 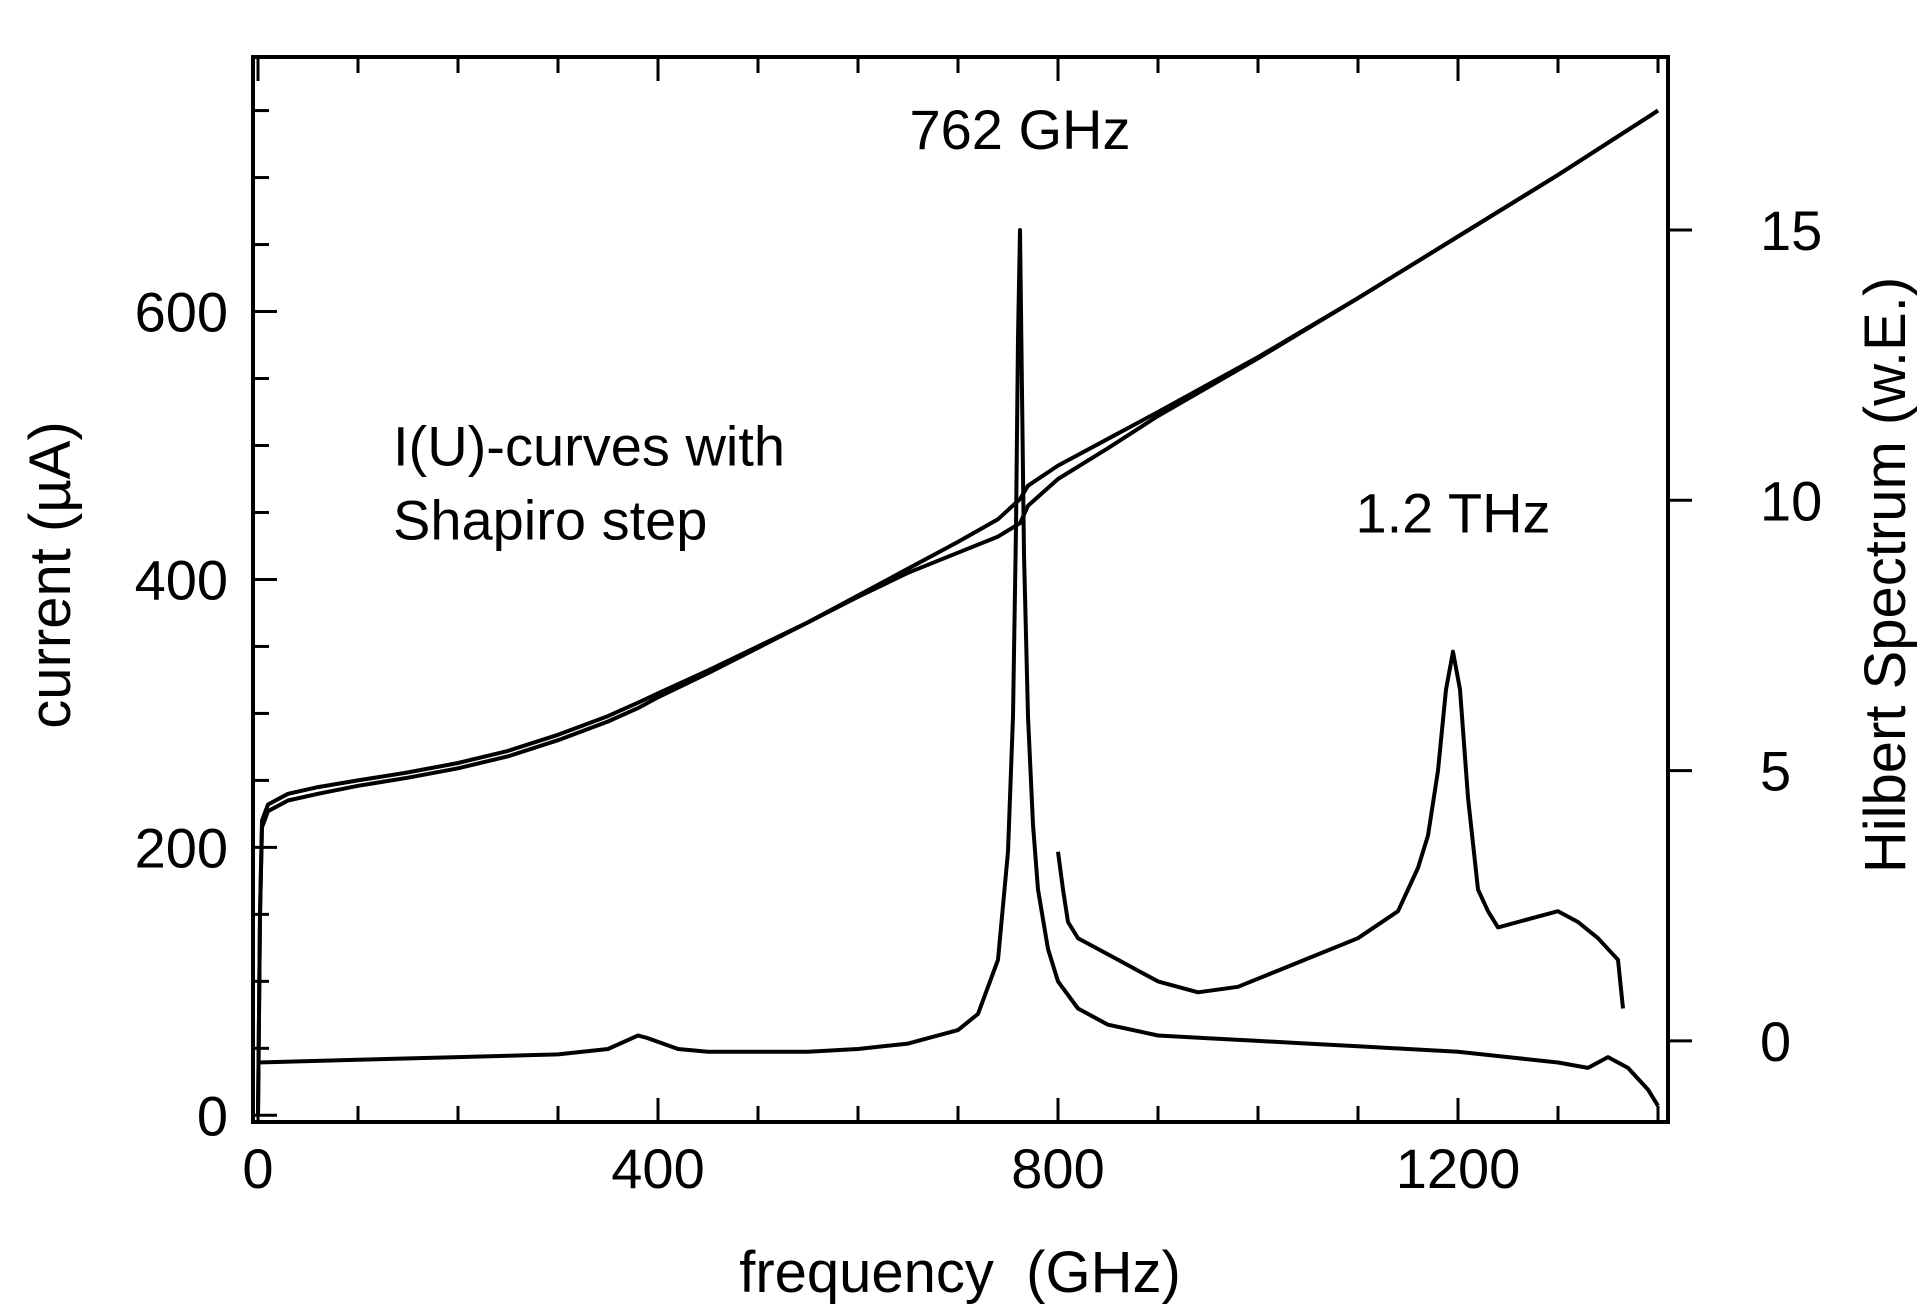 What do you see at coordinates (181, 312) in the screenshot?
I see `y-tick-label-left: 600` at bounding box center [181, 312].